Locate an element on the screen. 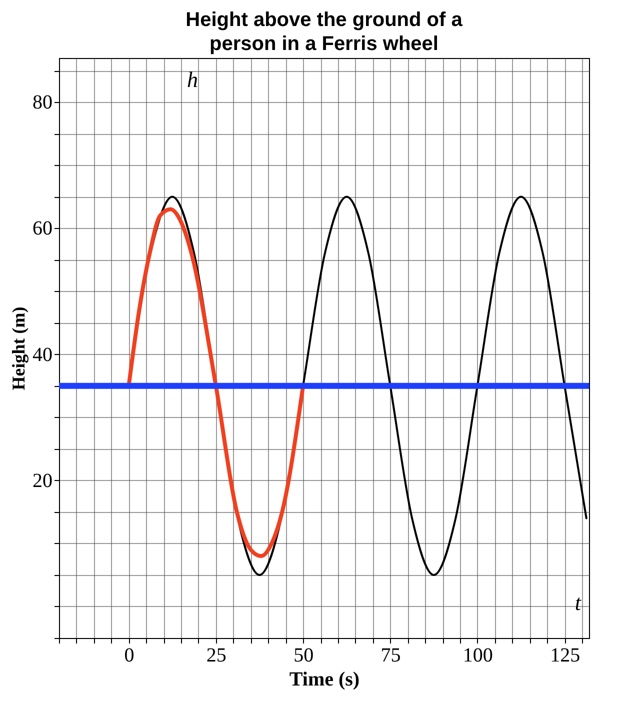 The width and height of the screenshot is (629, 719). y-tick-label: 60 is located at coordinates (42, 229).